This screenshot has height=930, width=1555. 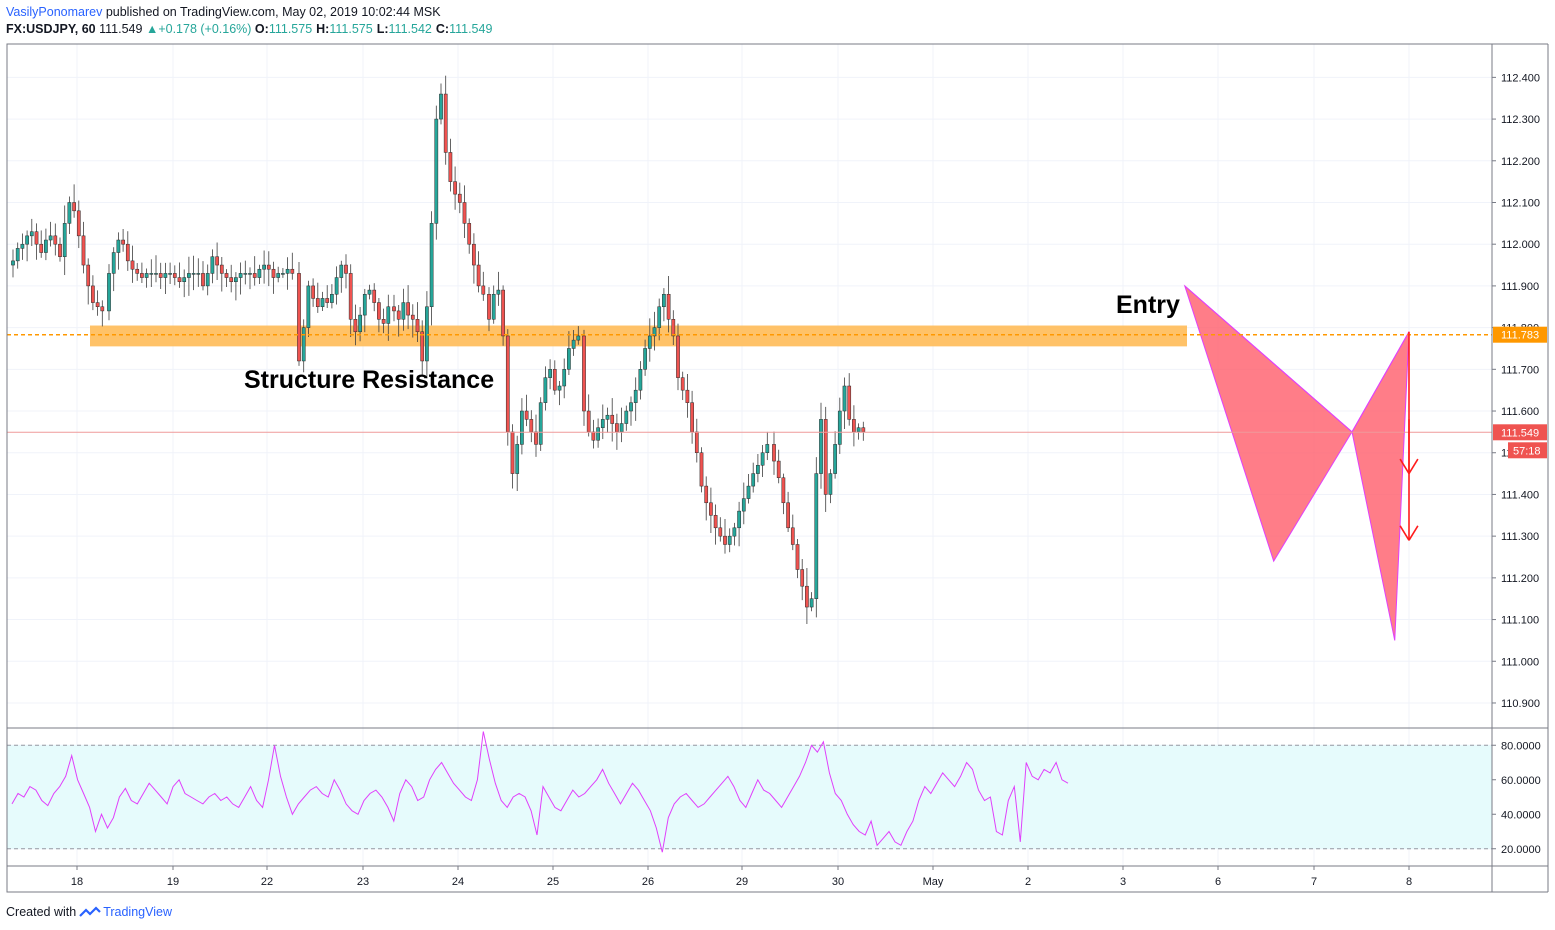 What do you see at coordinates (553, 882) in the screenshot?
I see `time-tick-label: 25` at bounding box center [553, 882].